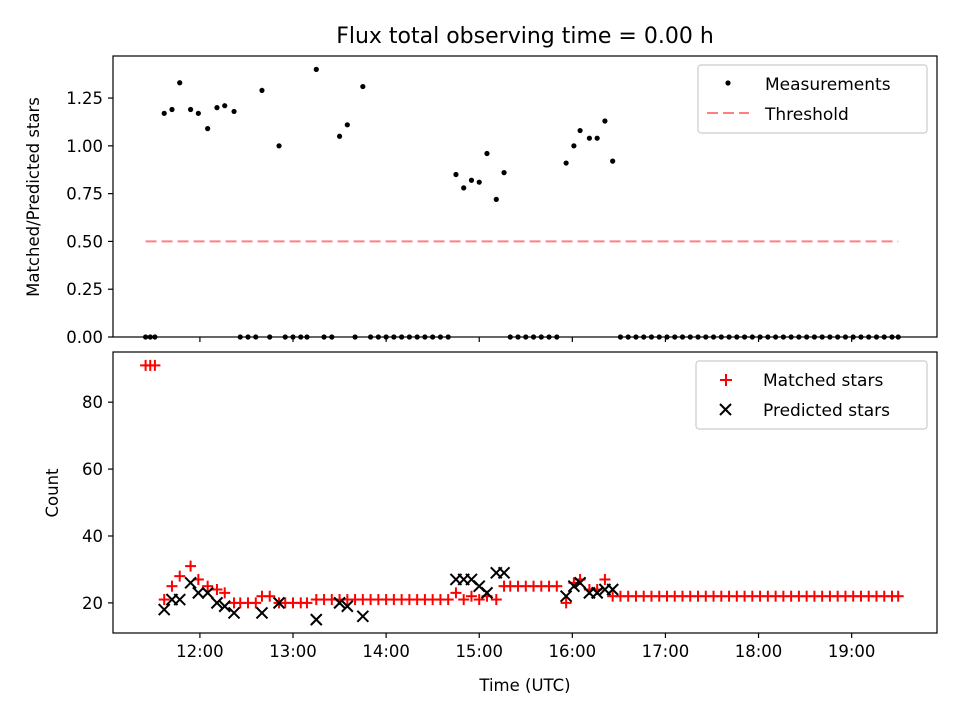 The width and height of the screenshot is (960, 720). I want to click on legend-label-threshold: Threshold, so click(806, 115).